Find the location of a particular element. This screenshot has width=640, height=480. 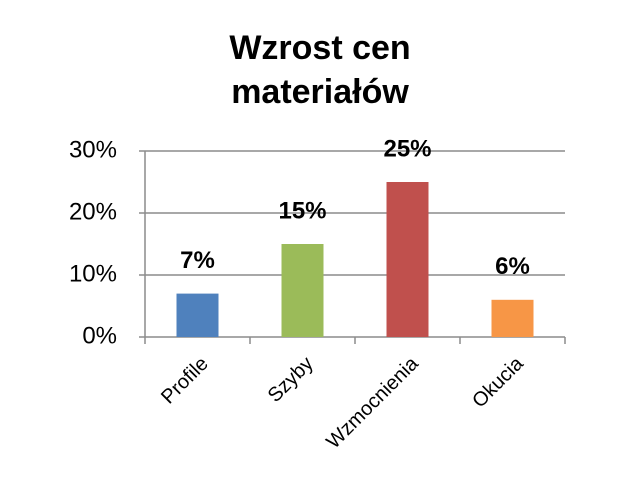

x-tick-label: Wzmocnienia is located at coordinates (372, 402).